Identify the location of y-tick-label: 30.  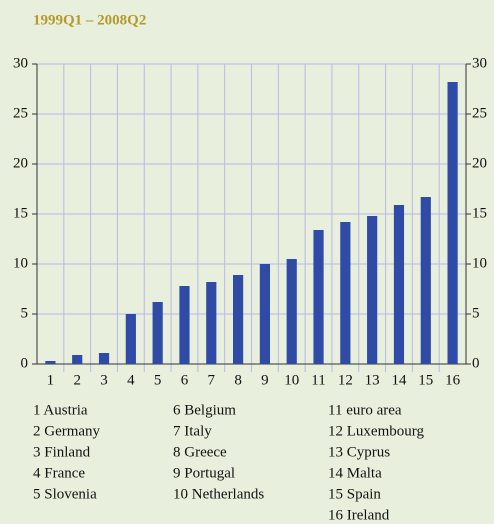
(20, 63).